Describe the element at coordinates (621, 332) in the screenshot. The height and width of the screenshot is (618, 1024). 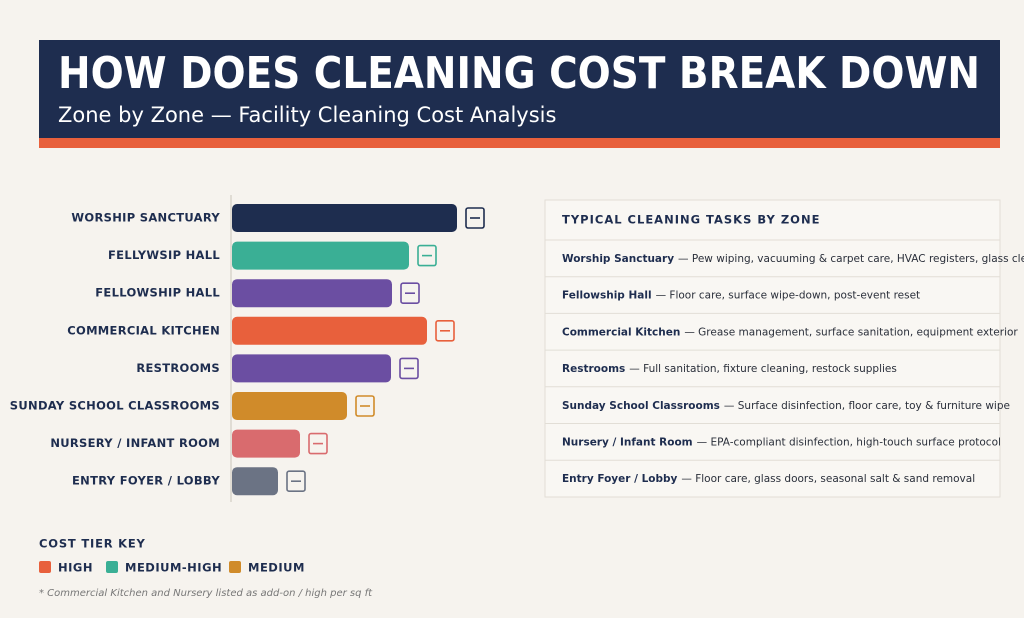
I see `zone-name: Commercial Kitchen` at that location.